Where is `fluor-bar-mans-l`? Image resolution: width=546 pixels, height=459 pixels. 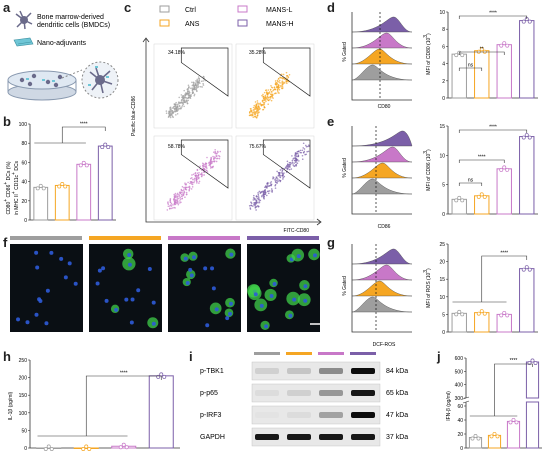
fluor-bar-mans-l is located at coordinates (204, 238).